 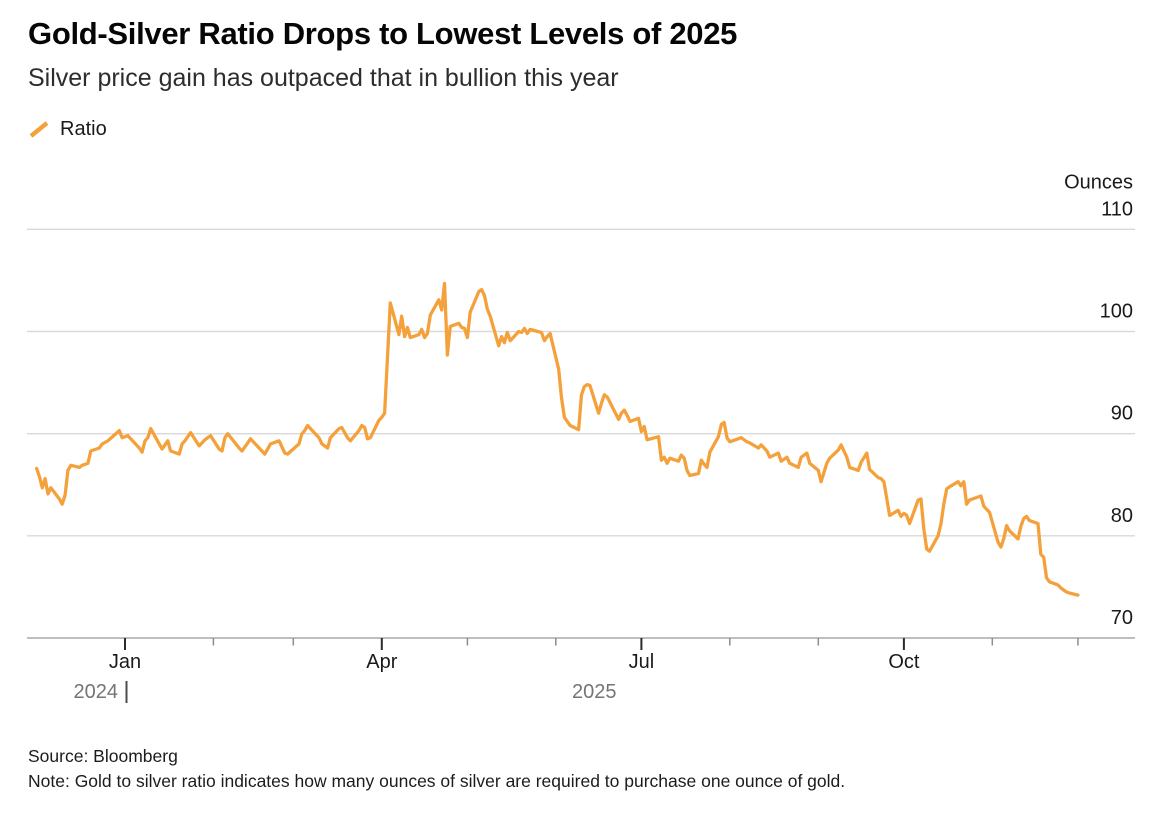 What do you see at coordinates (39, 129) in the screenshot?
I see `legend-slash-icon` at bounding box center [39, 129].